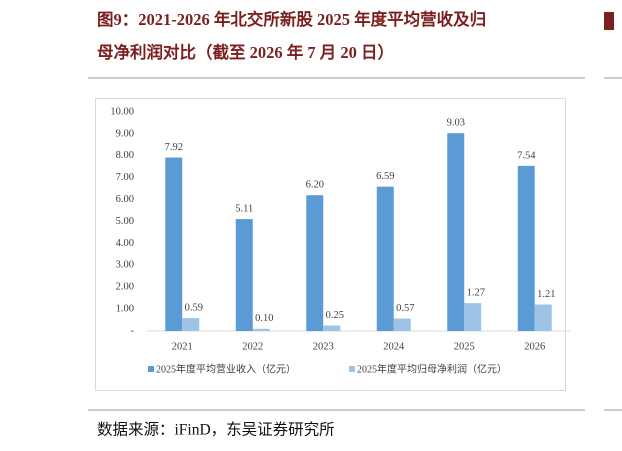  Describe the element at coordinates (315, 185) in the screenshot. I see `value-label: 6.20` at that location.